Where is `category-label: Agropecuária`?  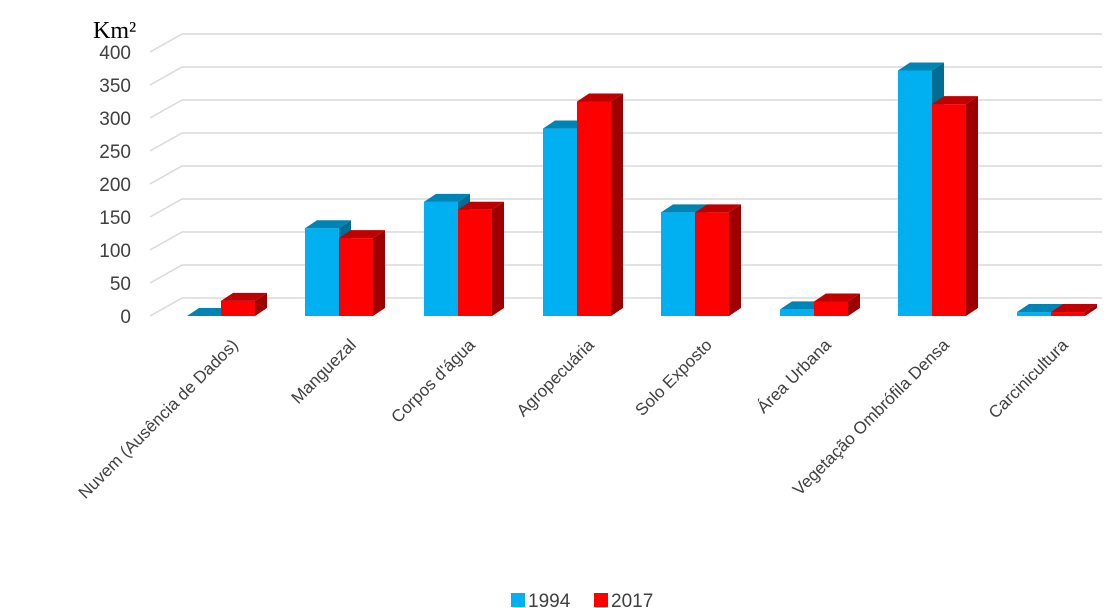
category-label: Agropecuária is located at coordinates (555, 377).